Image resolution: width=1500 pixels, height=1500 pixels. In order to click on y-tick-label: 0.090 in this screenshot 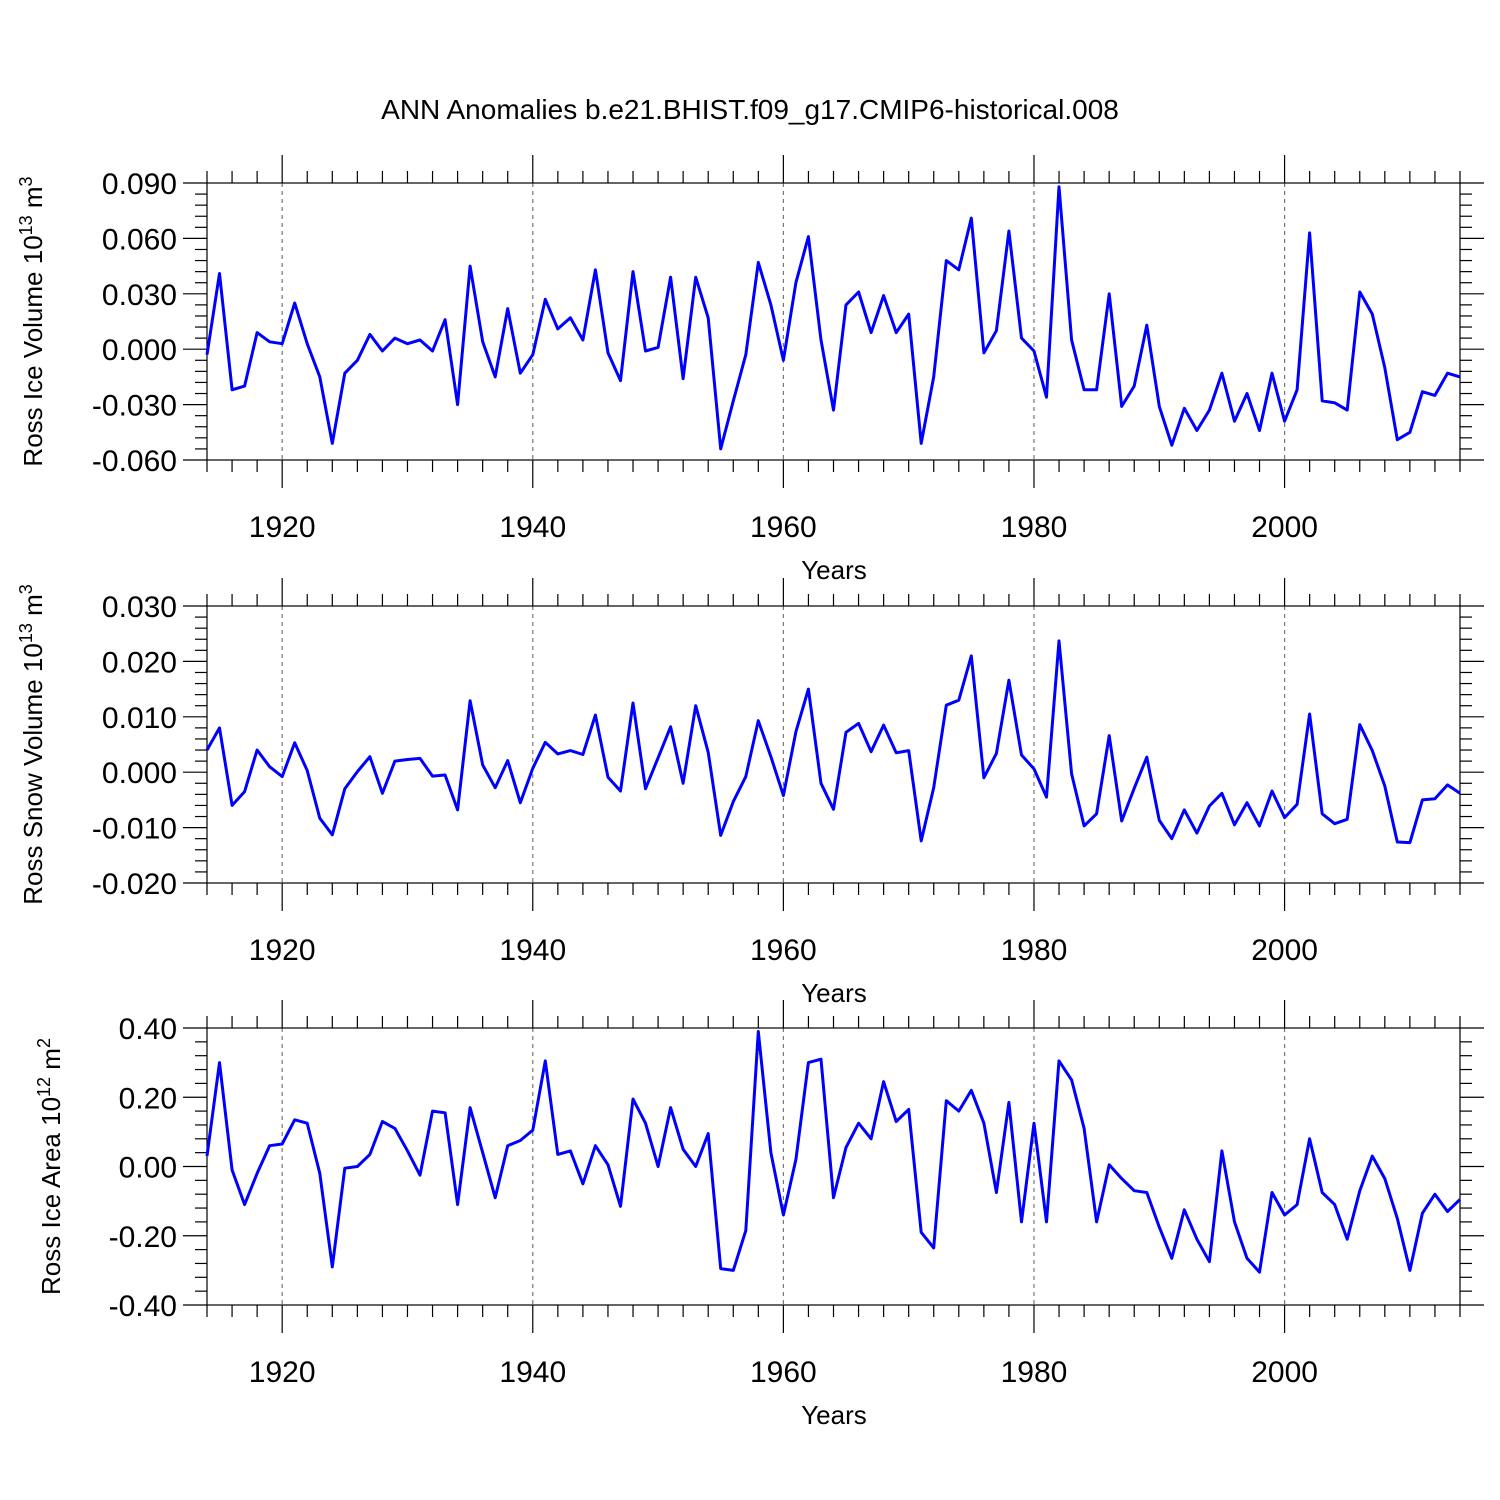, I will do `click(139, 184)`.